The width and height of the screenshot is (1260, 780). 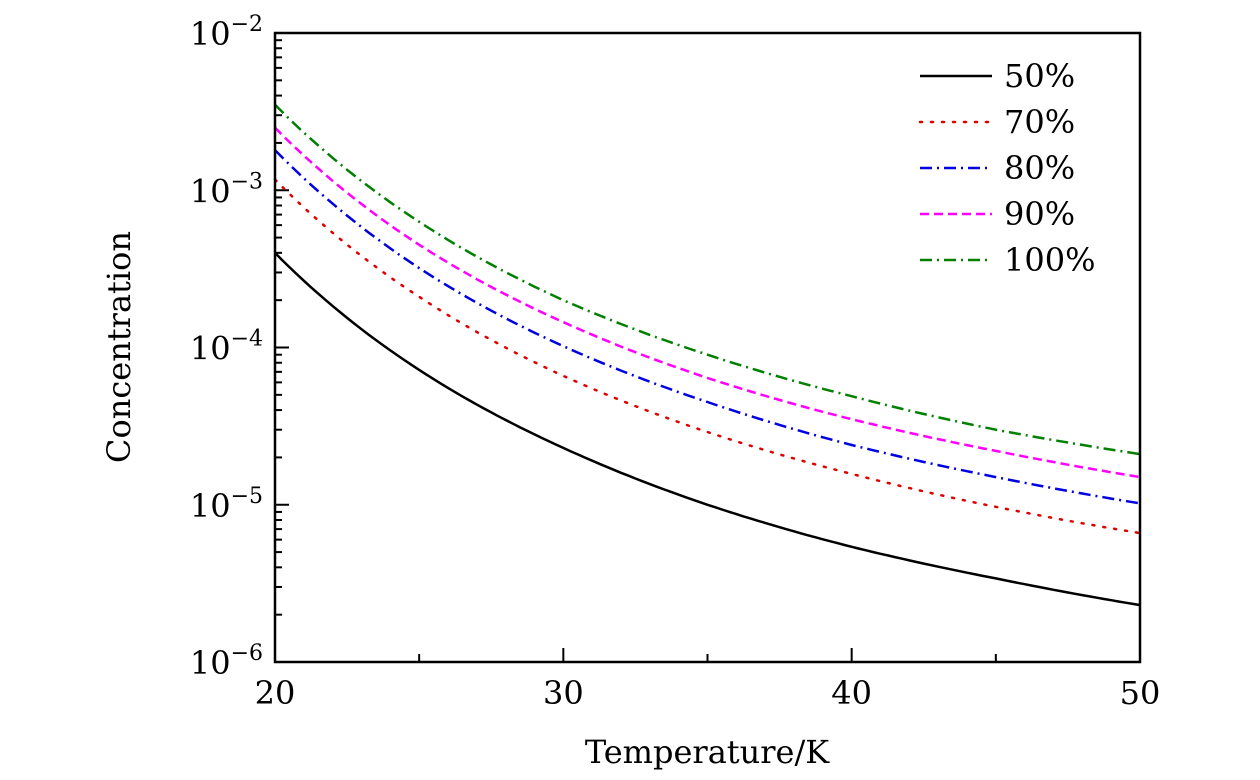 I want to click on x-tick-label: 50, so click(x=1140, y=693).